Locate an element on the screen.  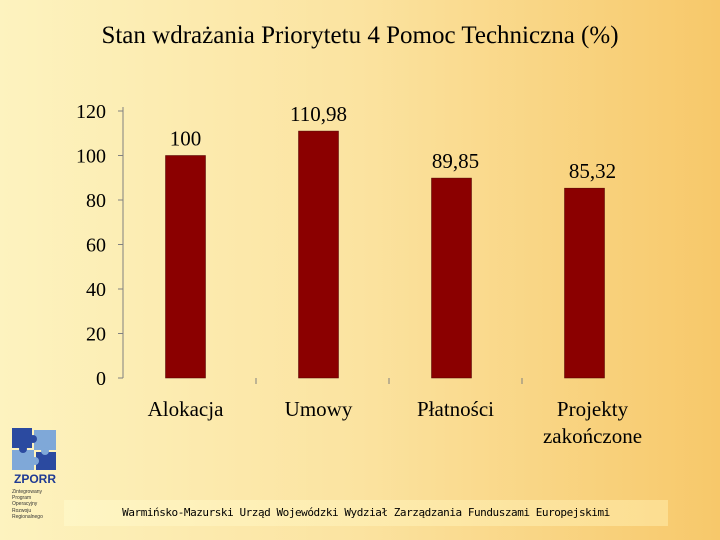
logo-subtext-line: Rozwoju is located at coordinates (22, 510).